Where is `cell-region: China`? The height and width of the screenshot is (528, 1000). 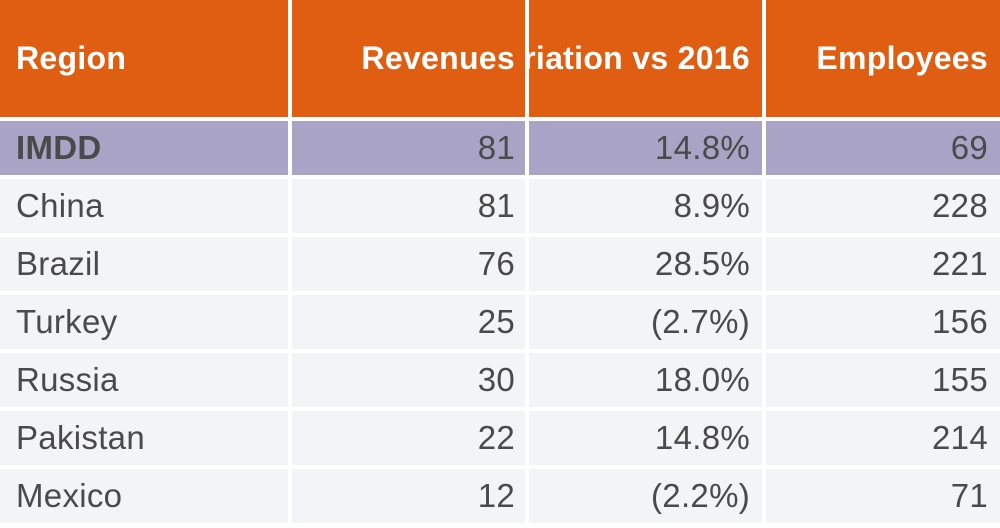 cell-region: China is located at coordinates (144, 206).